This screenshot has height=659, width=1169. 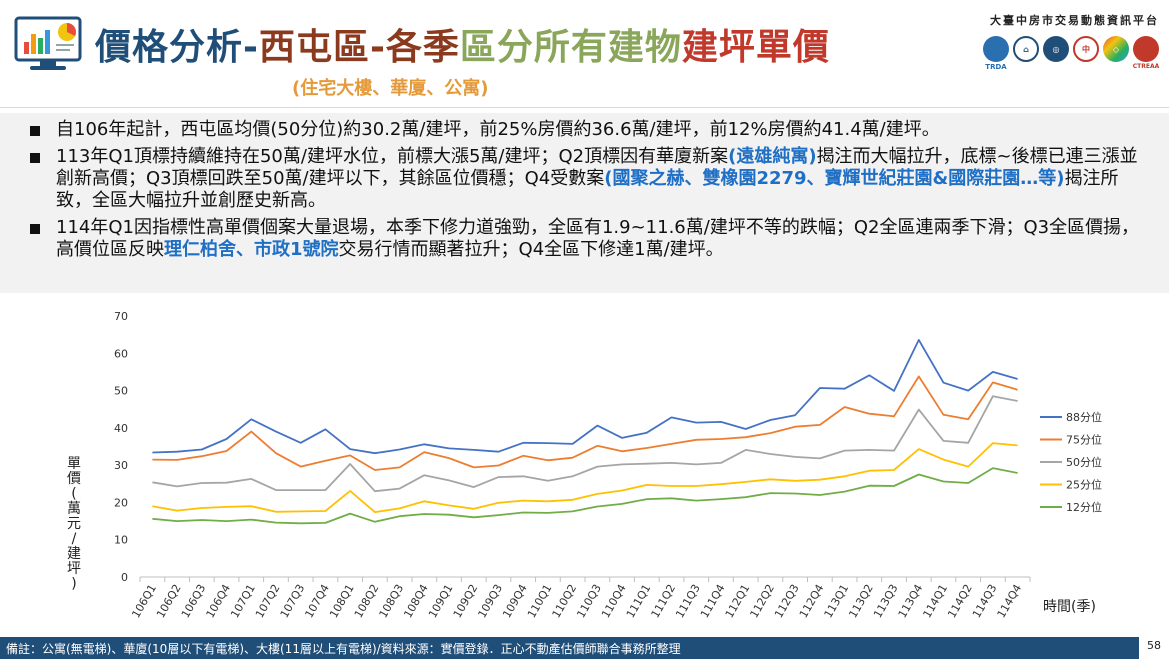 I want to click on ctreaa-logo-icon: CTREAA, so click(x=1146, y=53).